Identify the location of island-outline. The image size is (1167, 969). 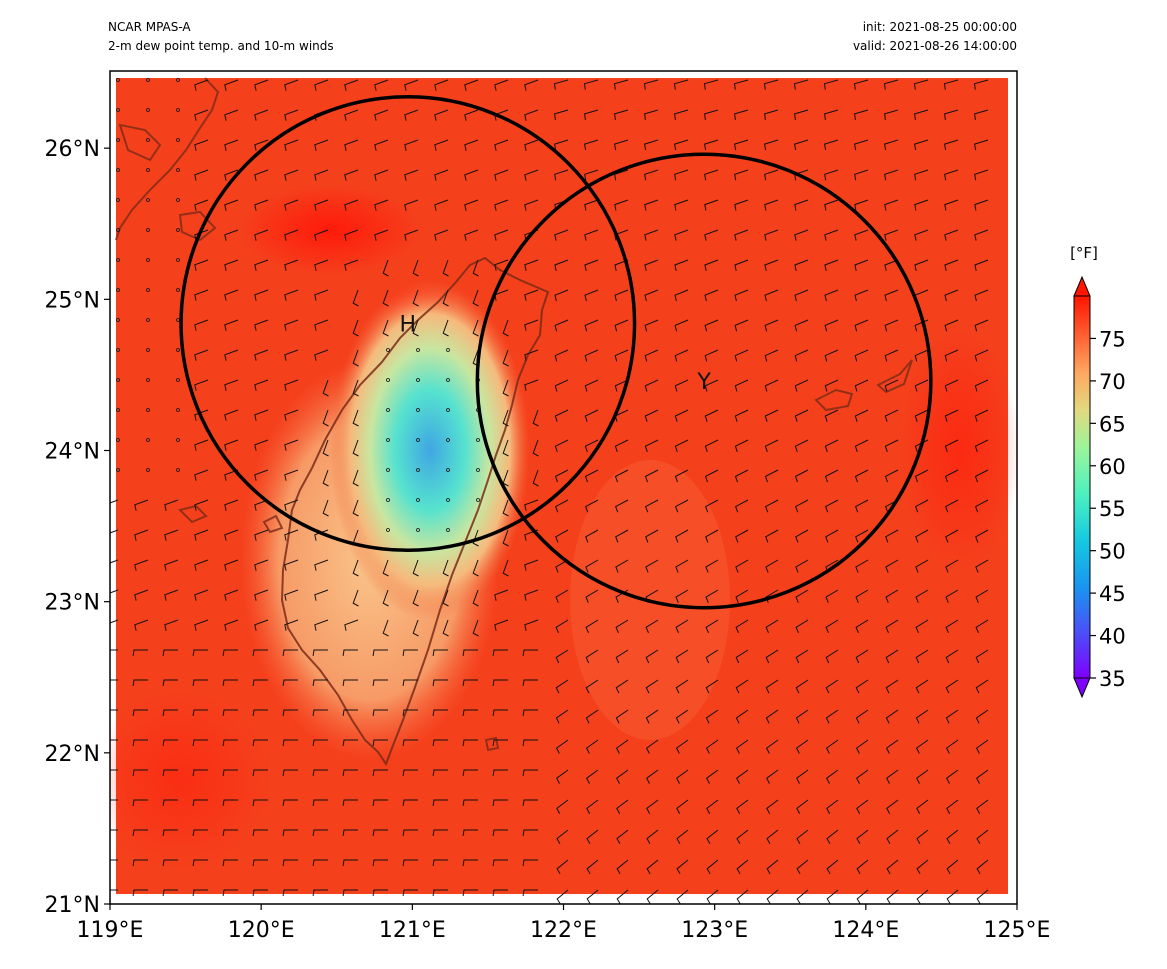
(834, 400).